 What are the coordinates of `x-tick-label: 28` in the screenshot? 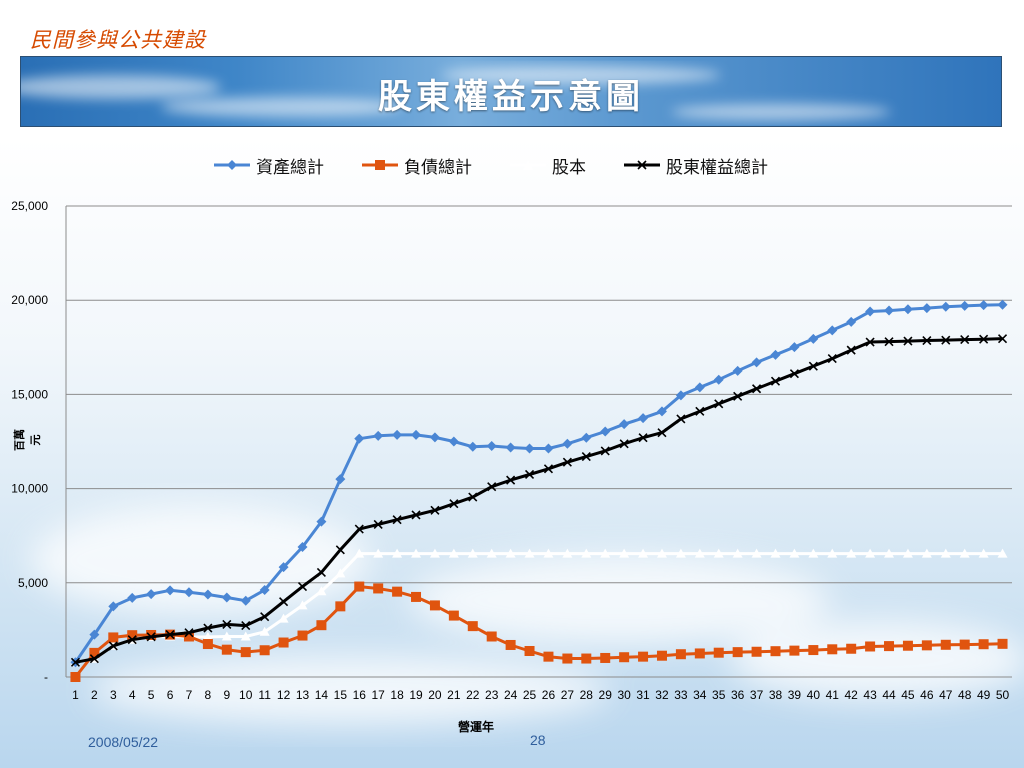 It's located at (587, 695).